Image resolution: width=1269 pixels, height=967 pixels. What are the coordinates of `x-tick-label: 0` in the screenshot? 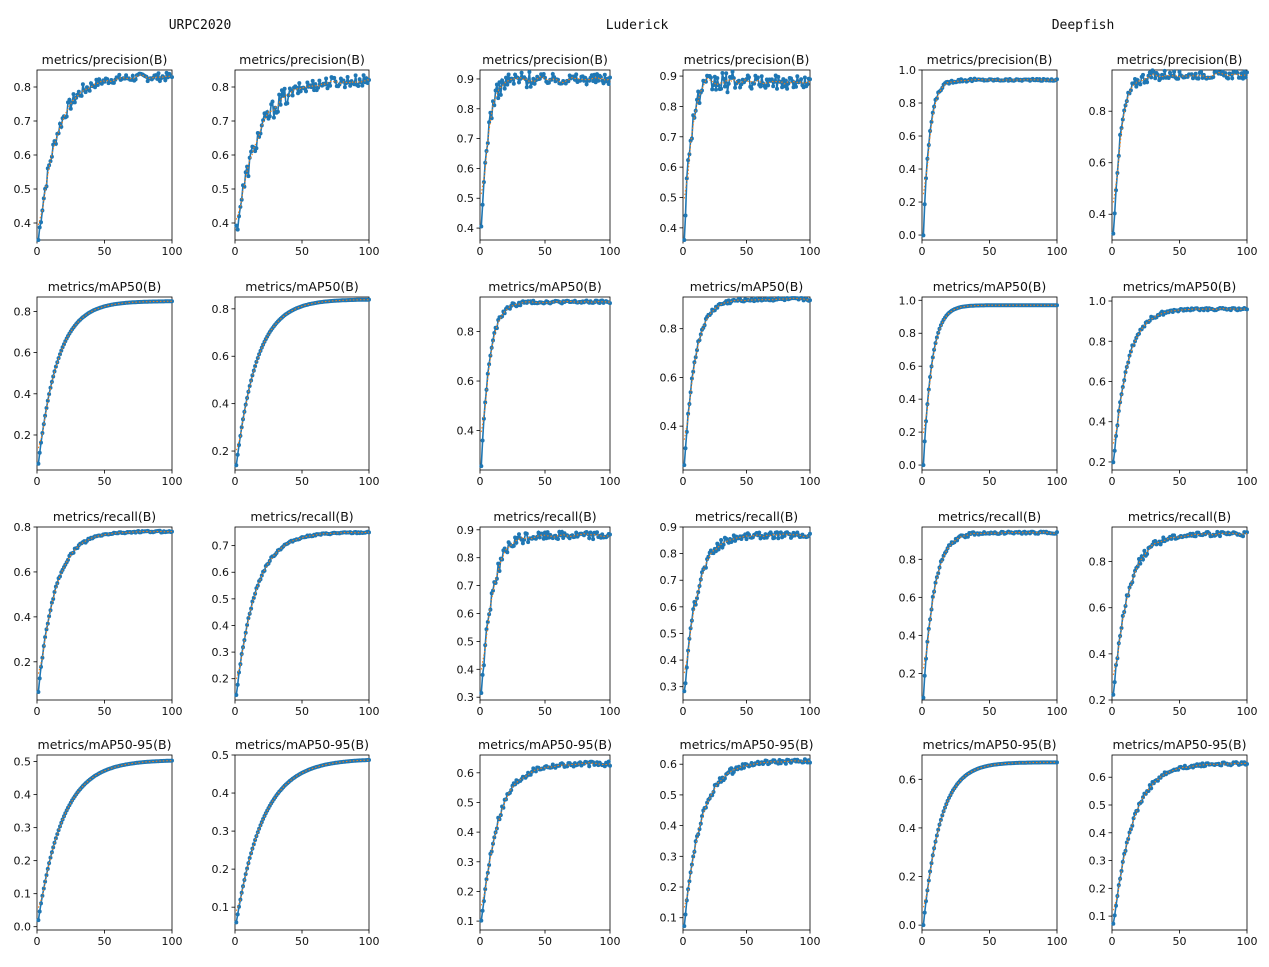 It's located at (1112, 941).